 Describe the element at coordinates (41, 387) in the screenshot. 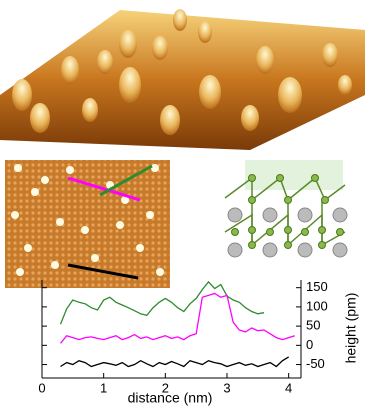

I see `x-tick-label: 0` at that location.